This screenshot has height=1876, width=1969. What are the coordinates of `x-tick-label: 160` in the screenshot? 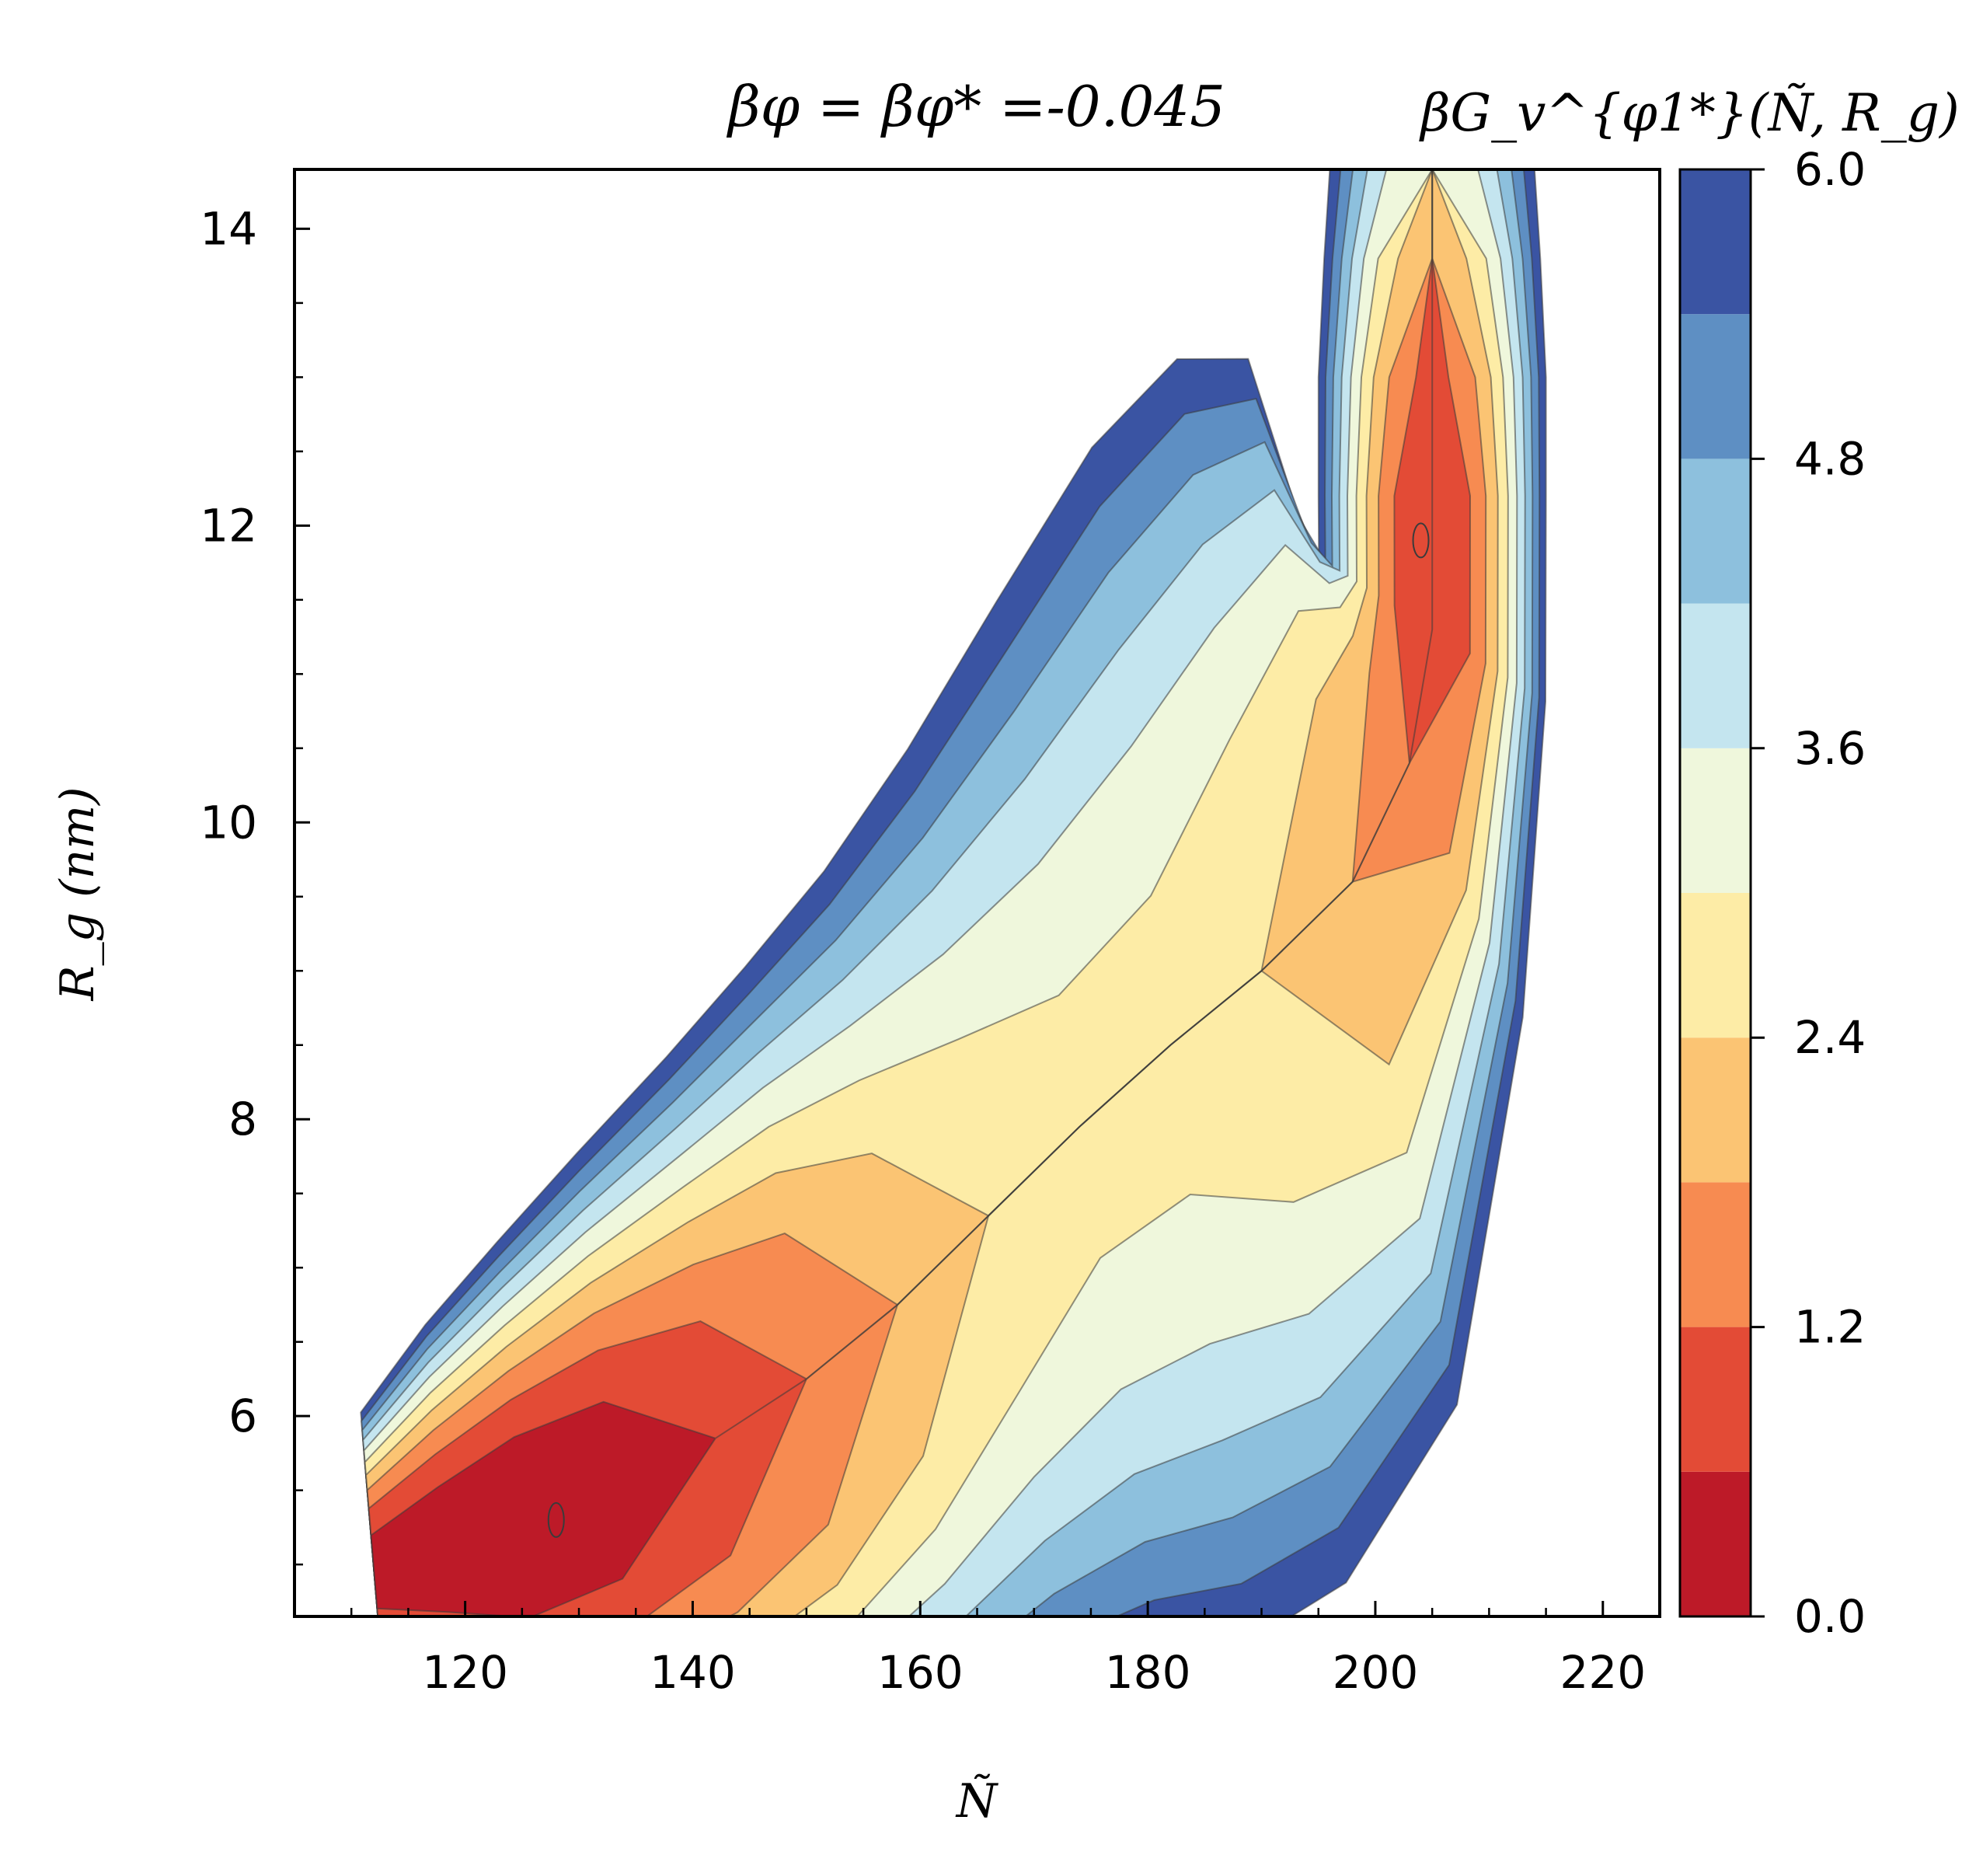 It's located at (921, 1672).